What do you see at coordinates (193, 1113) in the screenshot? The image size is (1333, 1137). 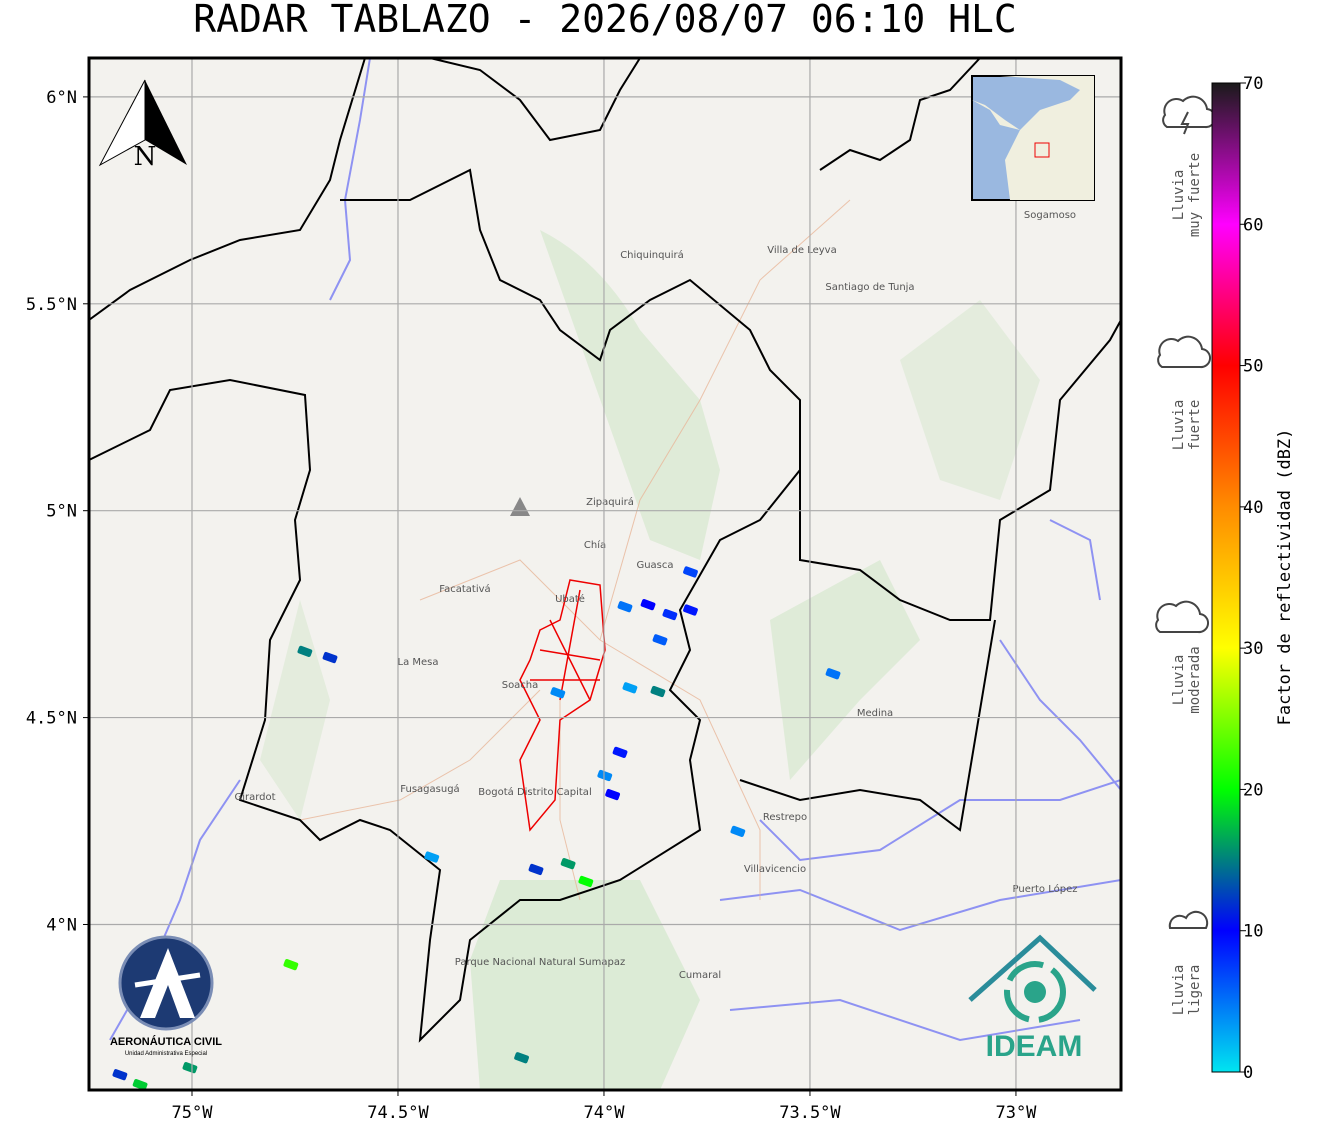 I see `x-tick-label: 75°W` at bounding box center [193, 1113].